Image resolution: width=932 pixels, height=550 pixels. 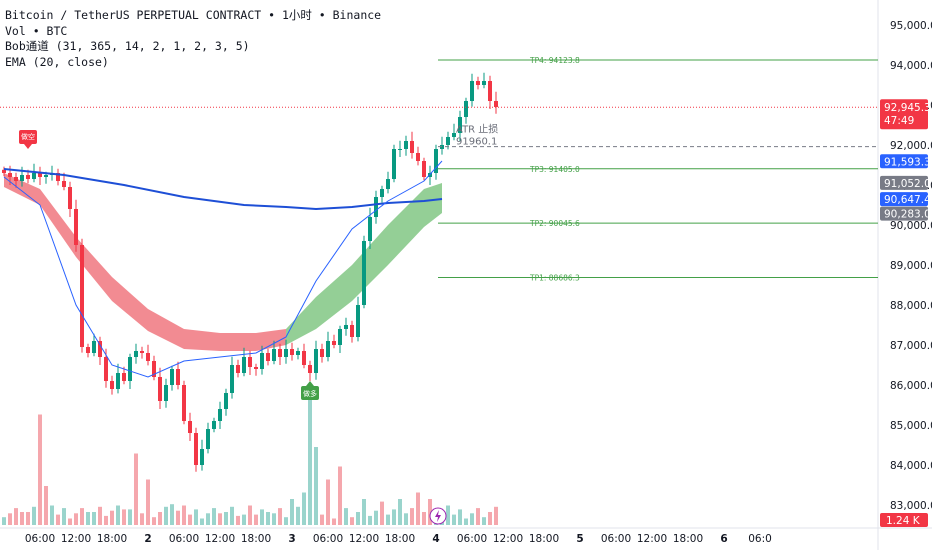 What do you see at coordinates (911, 66) in the screenshot?
I see `price-tick-label: 94,000.0` at bounding box center [911, 66].